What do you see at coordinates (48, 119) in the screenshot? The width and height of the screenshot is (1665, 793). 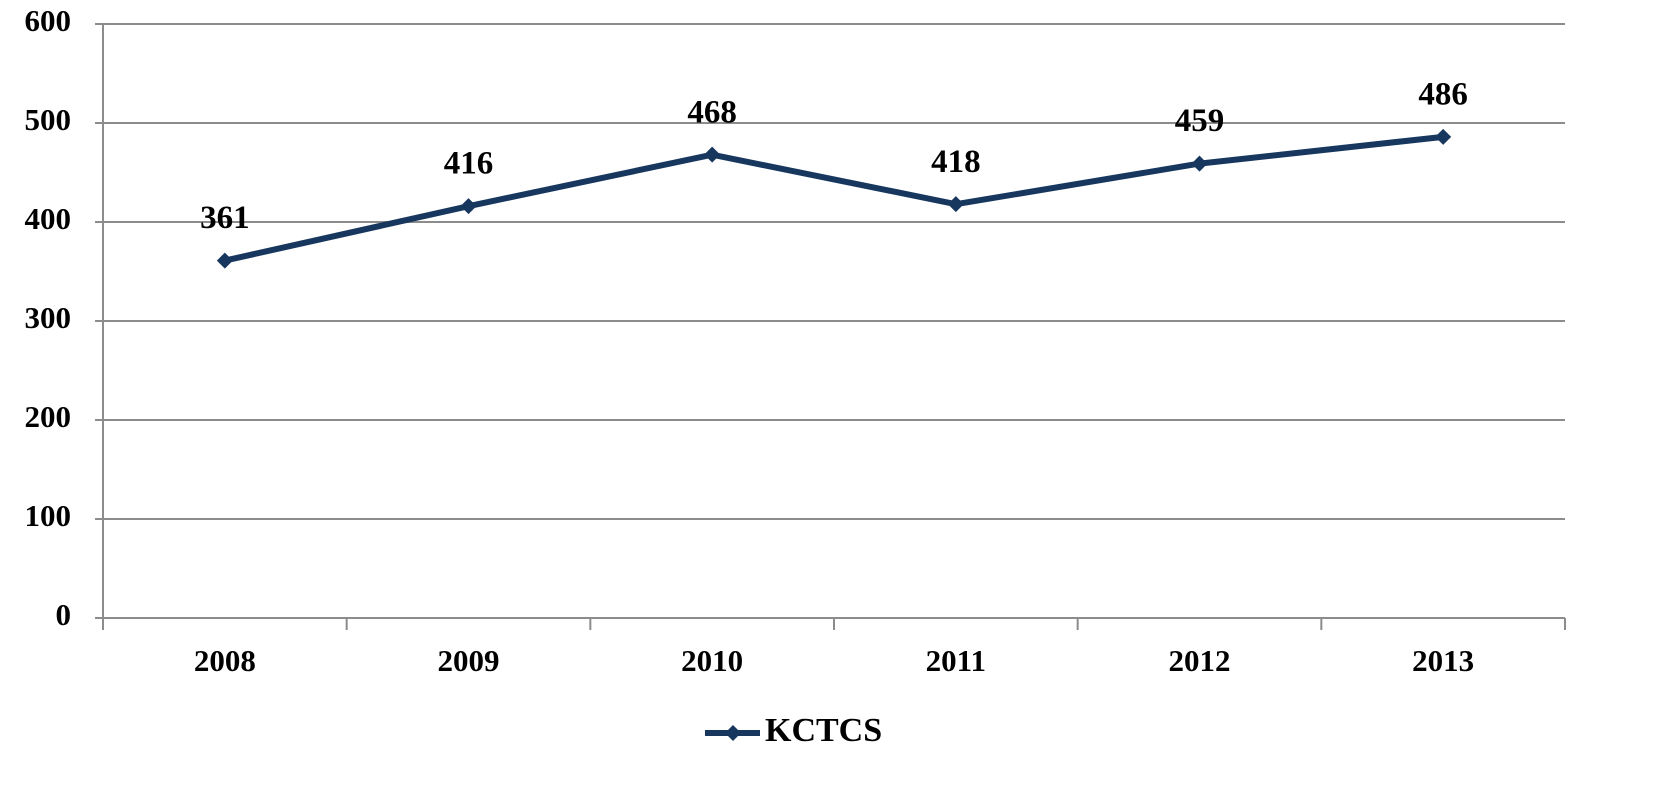 I see `y-tick-label: 500` at bounding box center [48, 119].